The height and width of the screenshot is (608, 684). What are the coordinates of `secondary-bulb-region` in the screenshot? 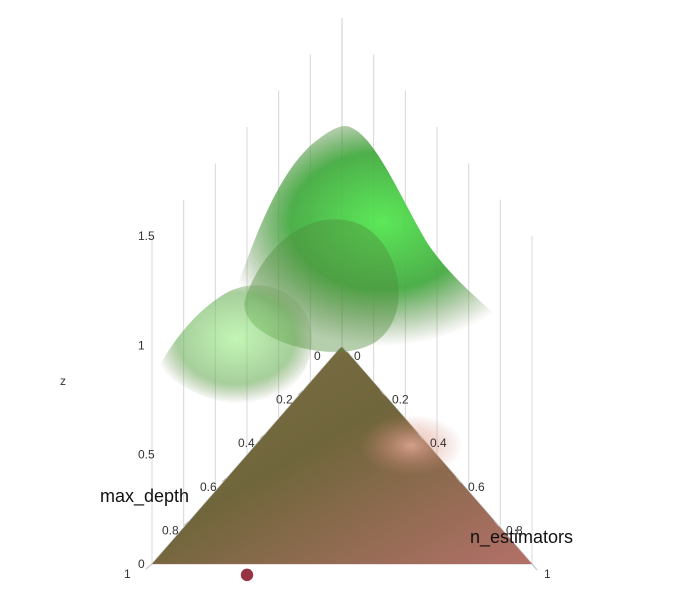 It's located at (236, 344).